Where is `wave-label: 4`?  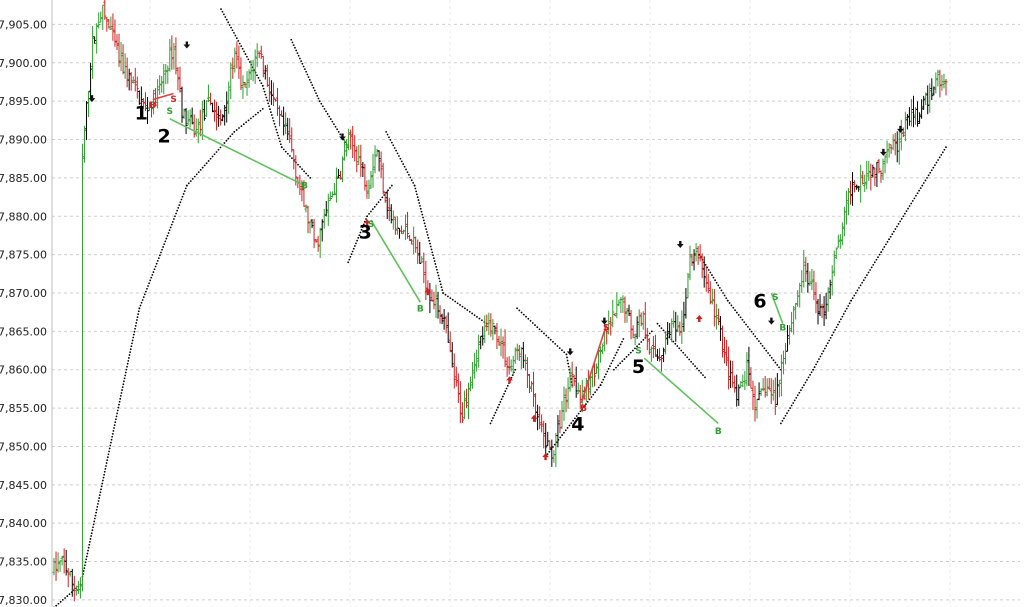
wave-label: 4 is located at coordinates (577, 424).